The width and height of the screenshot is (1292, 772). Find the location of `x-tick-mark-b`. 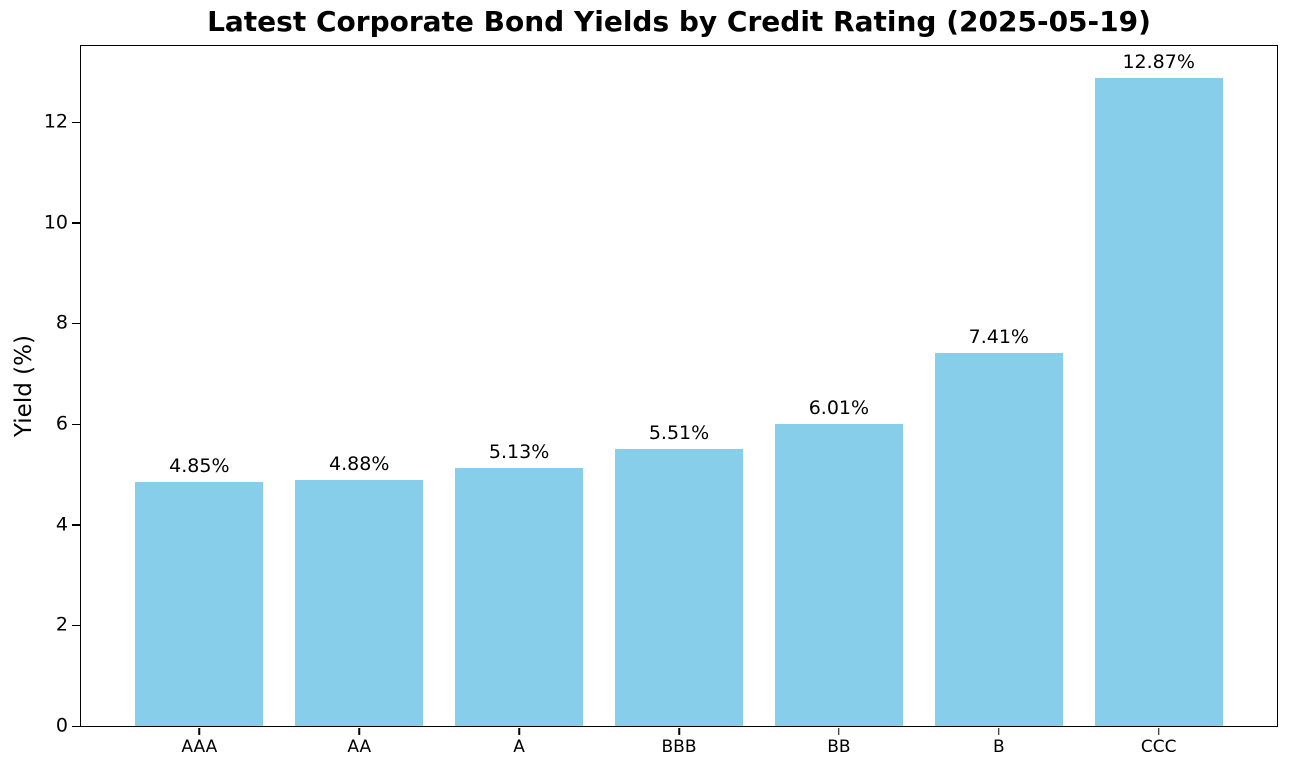

x-tick-mark-b is located at coordinates (999, 731).